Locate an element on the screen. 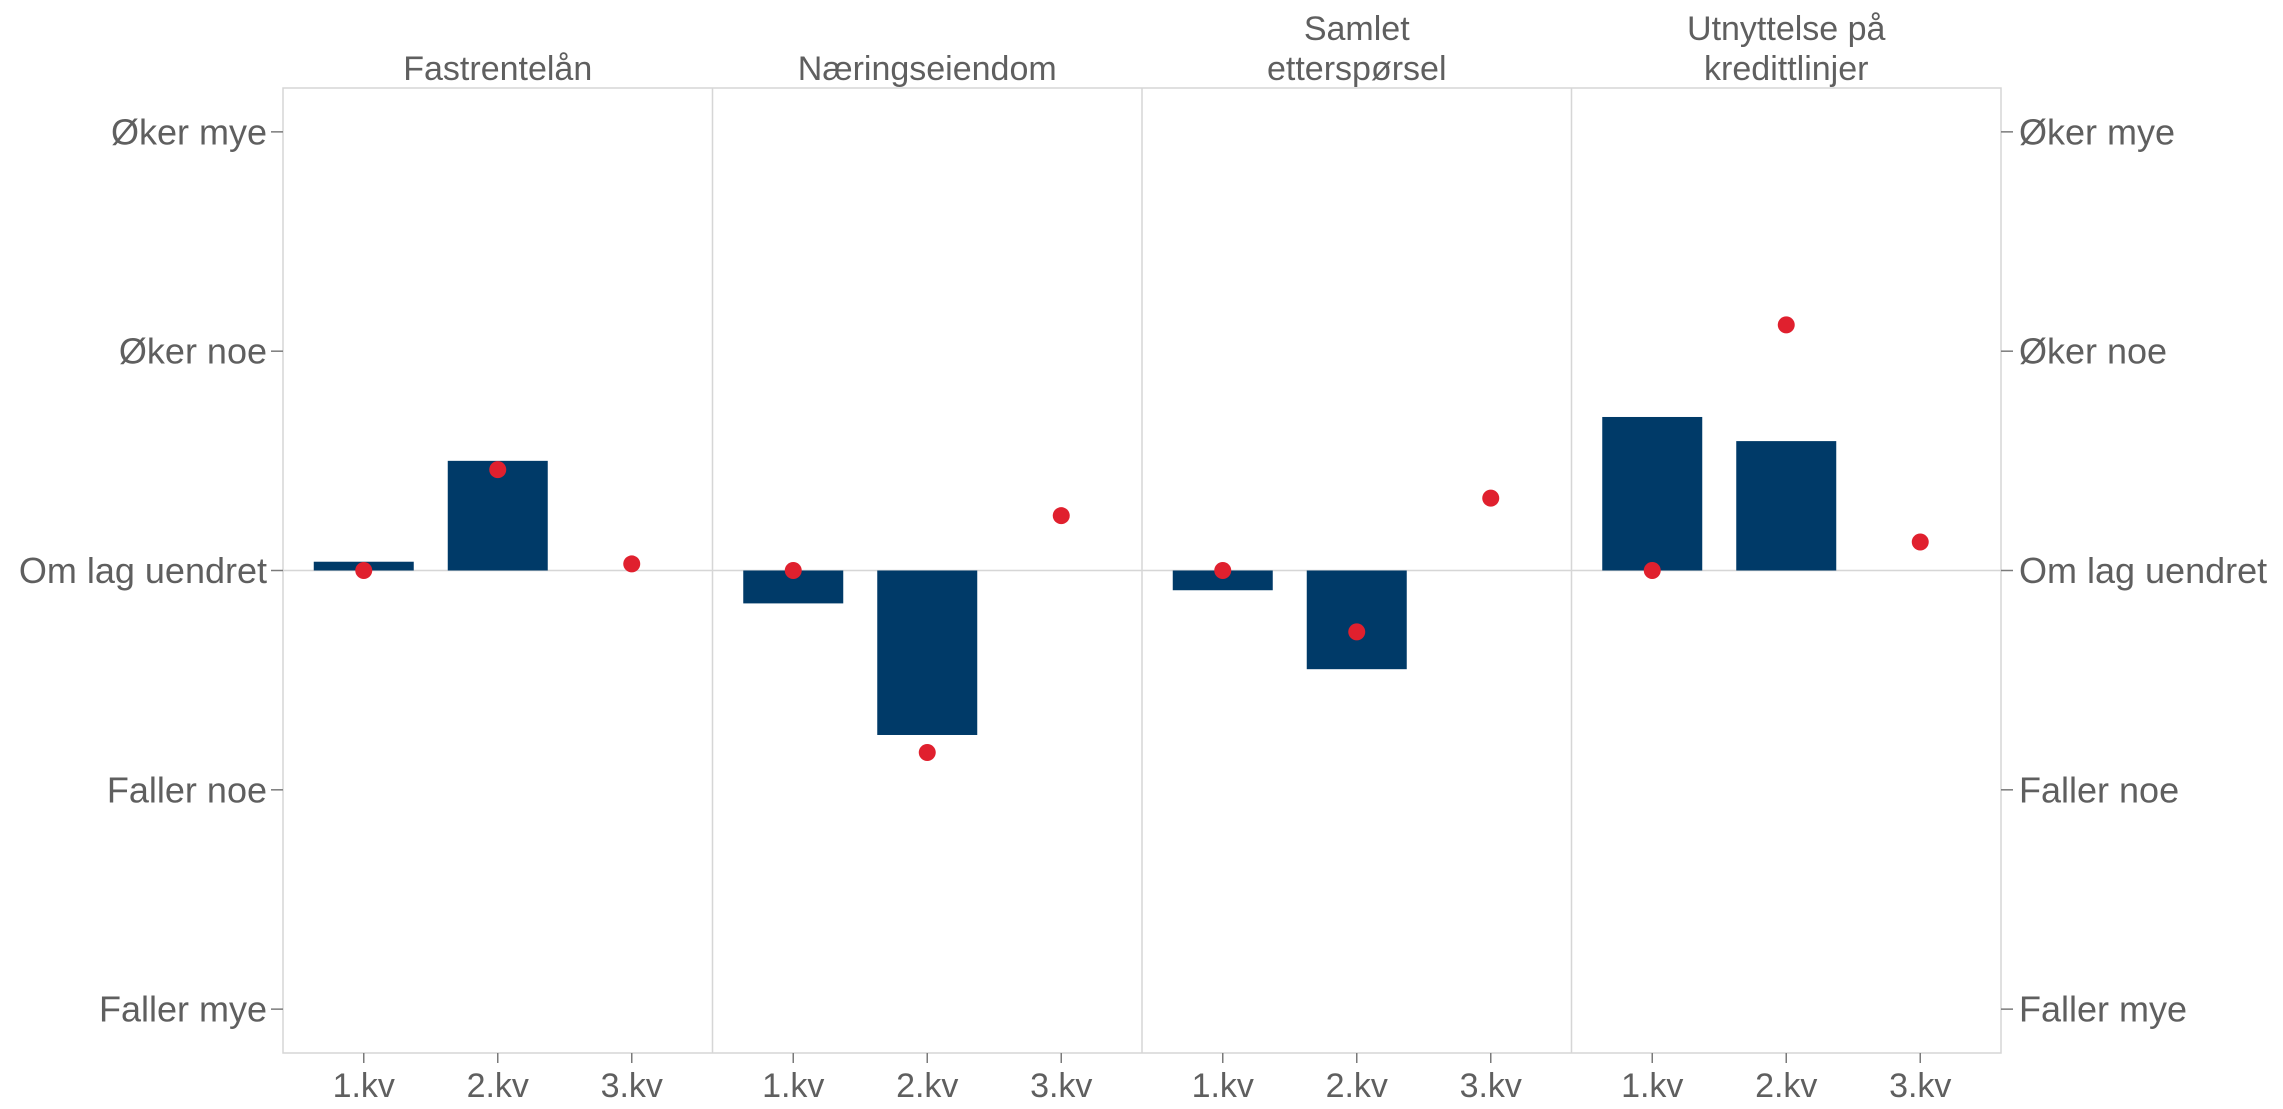 Image resolution: width=2283 pixels, height=1109 pixels. y-tick-label-right: Om lag uendret is located at coordinates (2143, 570).